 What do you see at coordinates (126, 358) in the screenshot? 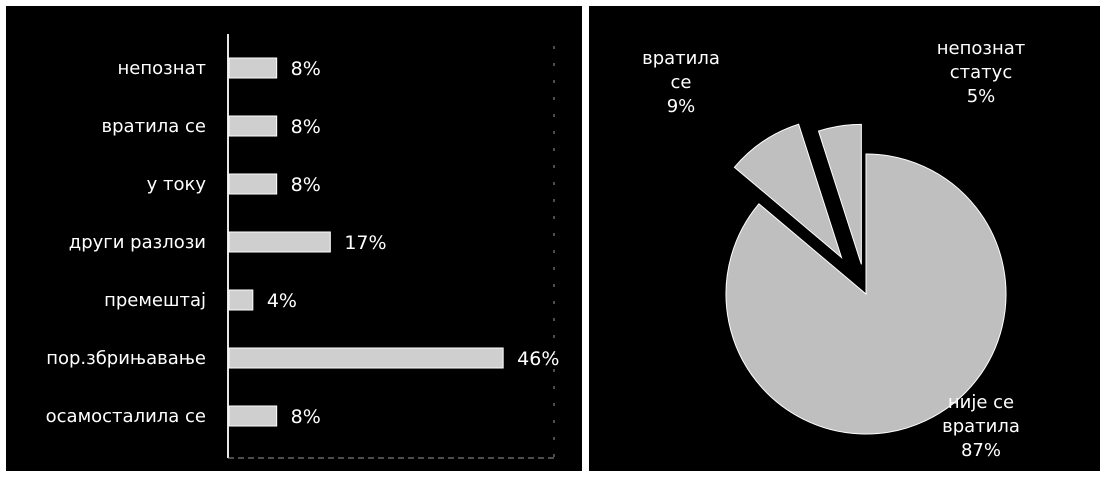
I see `bar-category-label: пор.збрињавање` at bounding box center [126, 358].